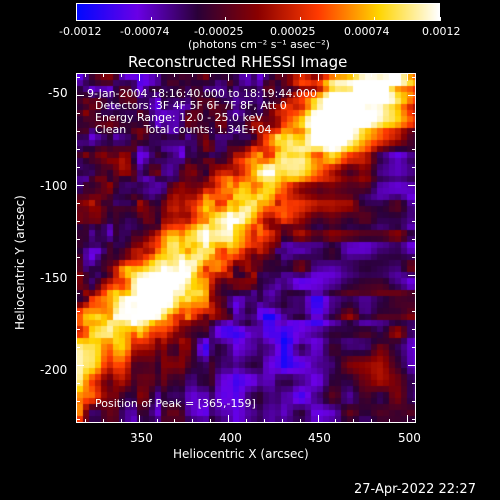 The height and width of the screenshot is (500, 500). Describe the element at coordinates (141, 438) in the screenshot. I see `x-tick-label: 350` at that location.